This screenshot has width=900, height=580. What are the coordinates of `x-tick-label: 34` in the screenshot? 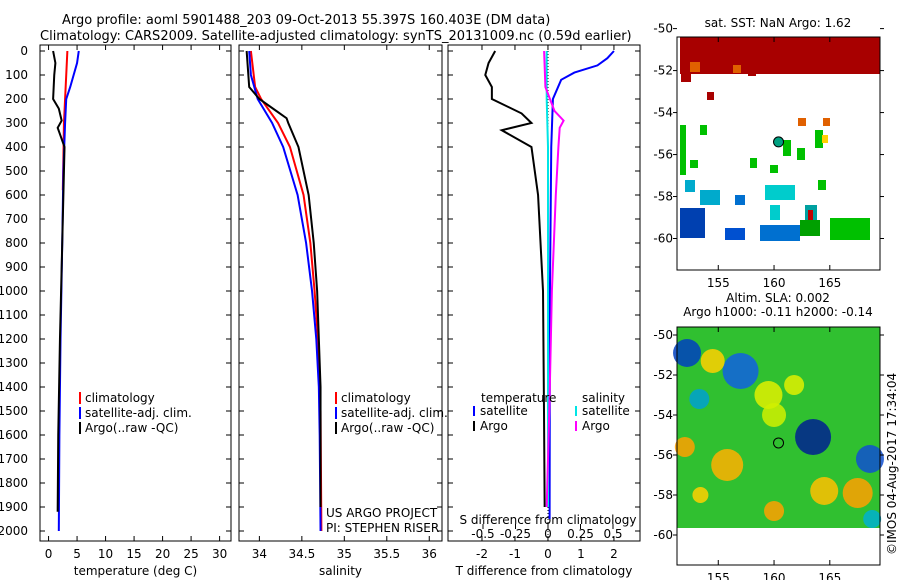 It's located at (259, 554).